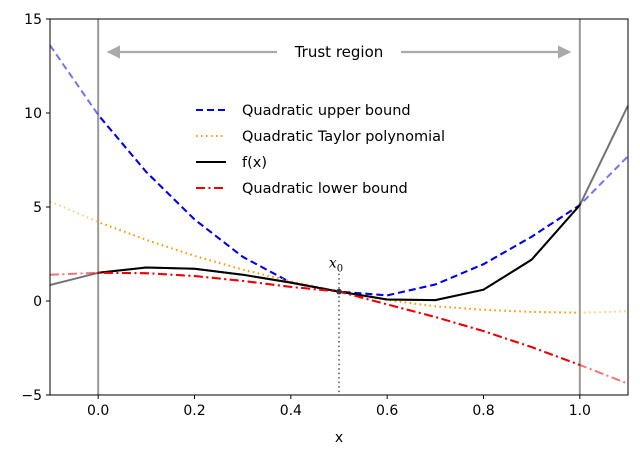 The height and width of the screenshot is (459, 640). What do you see at coordinates (387, 411) in the screenshot?
I see `x-tick-label: 0.6` at bounding box center [387, 411].